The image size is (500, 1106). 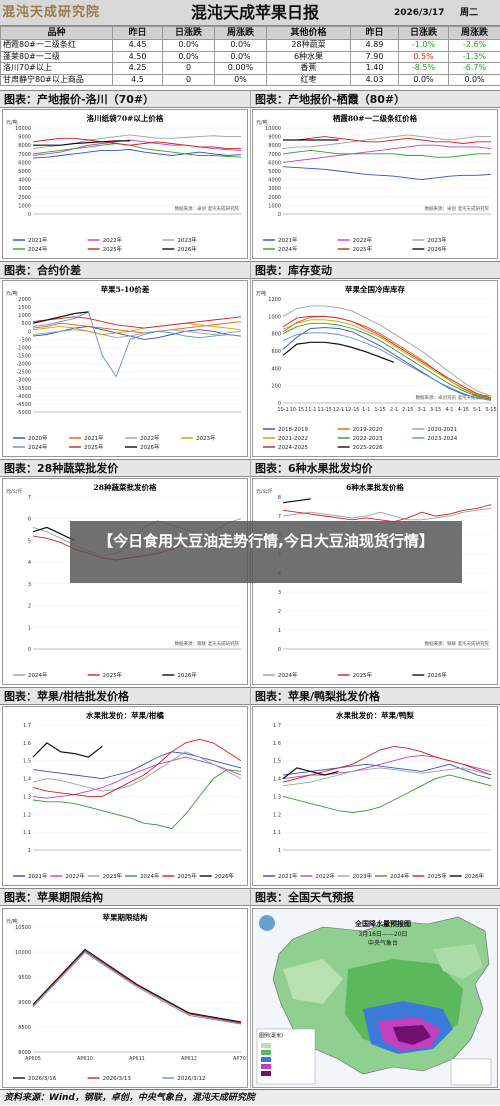 What do you see at coordinates (375, 57) in the screenshot?
I see `table-cell: 7.90` at bounding box center [375, 57].